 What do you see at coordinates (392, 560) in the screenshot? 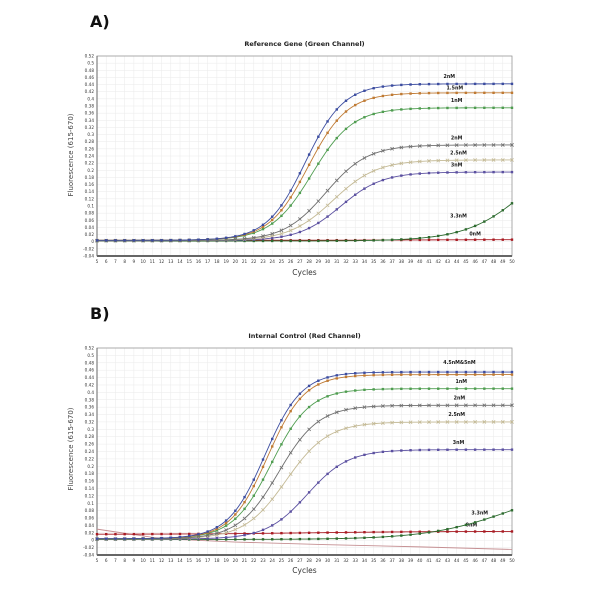
I see `x-tick-label: 37` at bounding box center [392, 560].